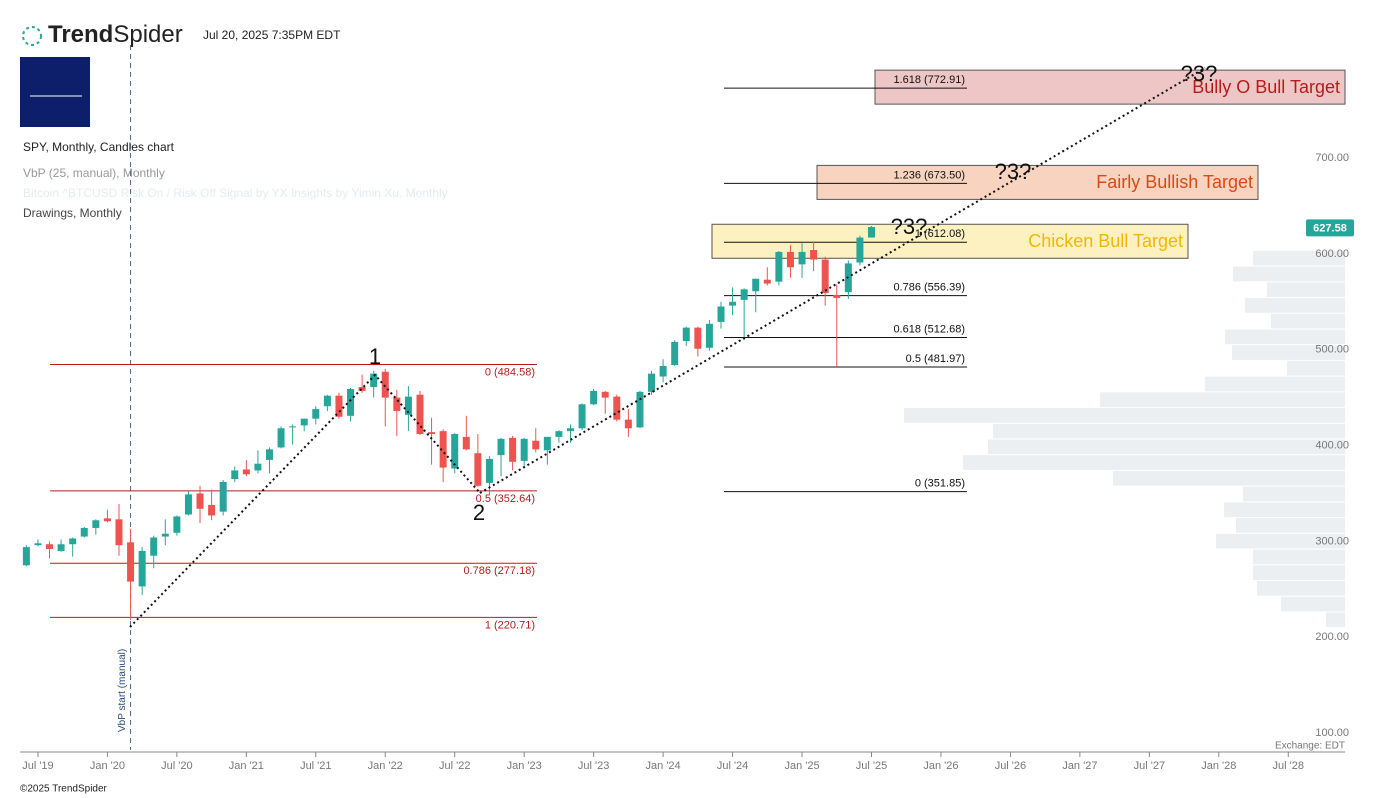 This screenshot has width=1375, height=798. Describe the element at coordinates (1010, 766) in the screenshot. I see `x-tick-label: Jul '26` at that location.